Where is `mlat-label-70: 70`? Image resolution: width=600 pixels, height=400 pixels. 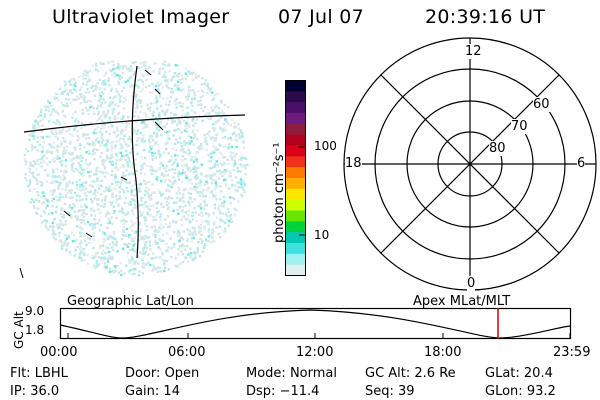
mlat-label-70: 70 is located at coordinates (519, 126).